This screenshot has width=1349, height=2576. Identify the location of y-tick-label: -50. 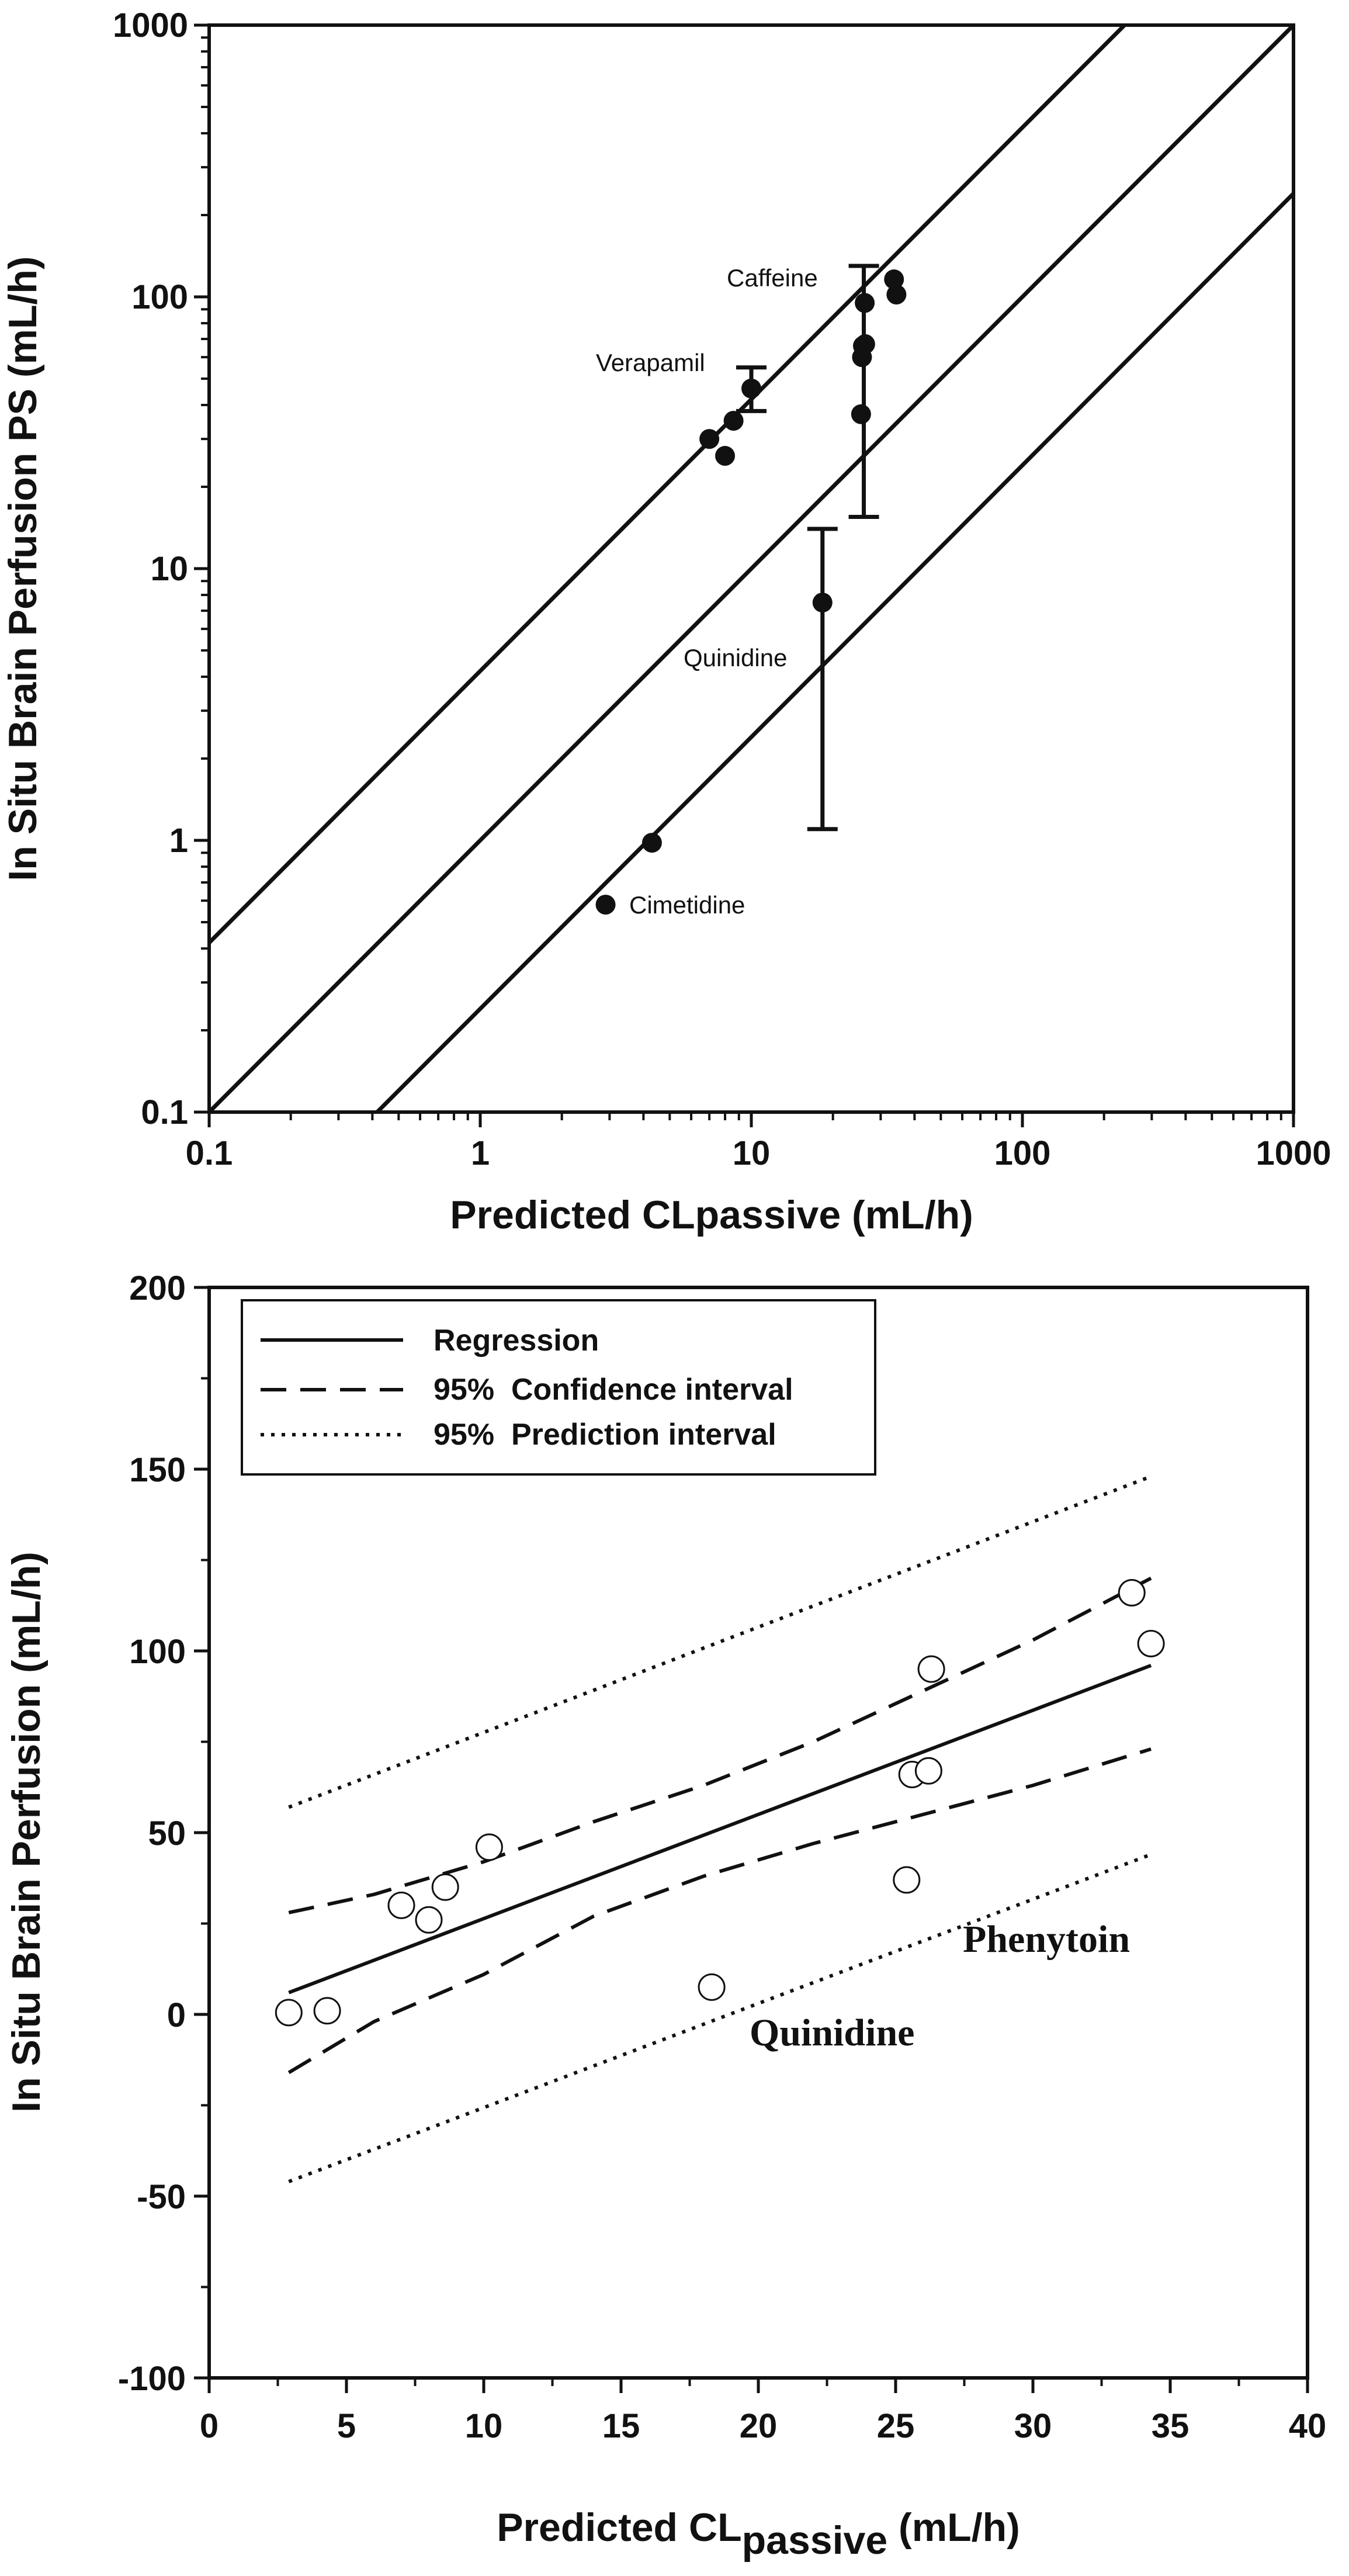
(161, 2197).